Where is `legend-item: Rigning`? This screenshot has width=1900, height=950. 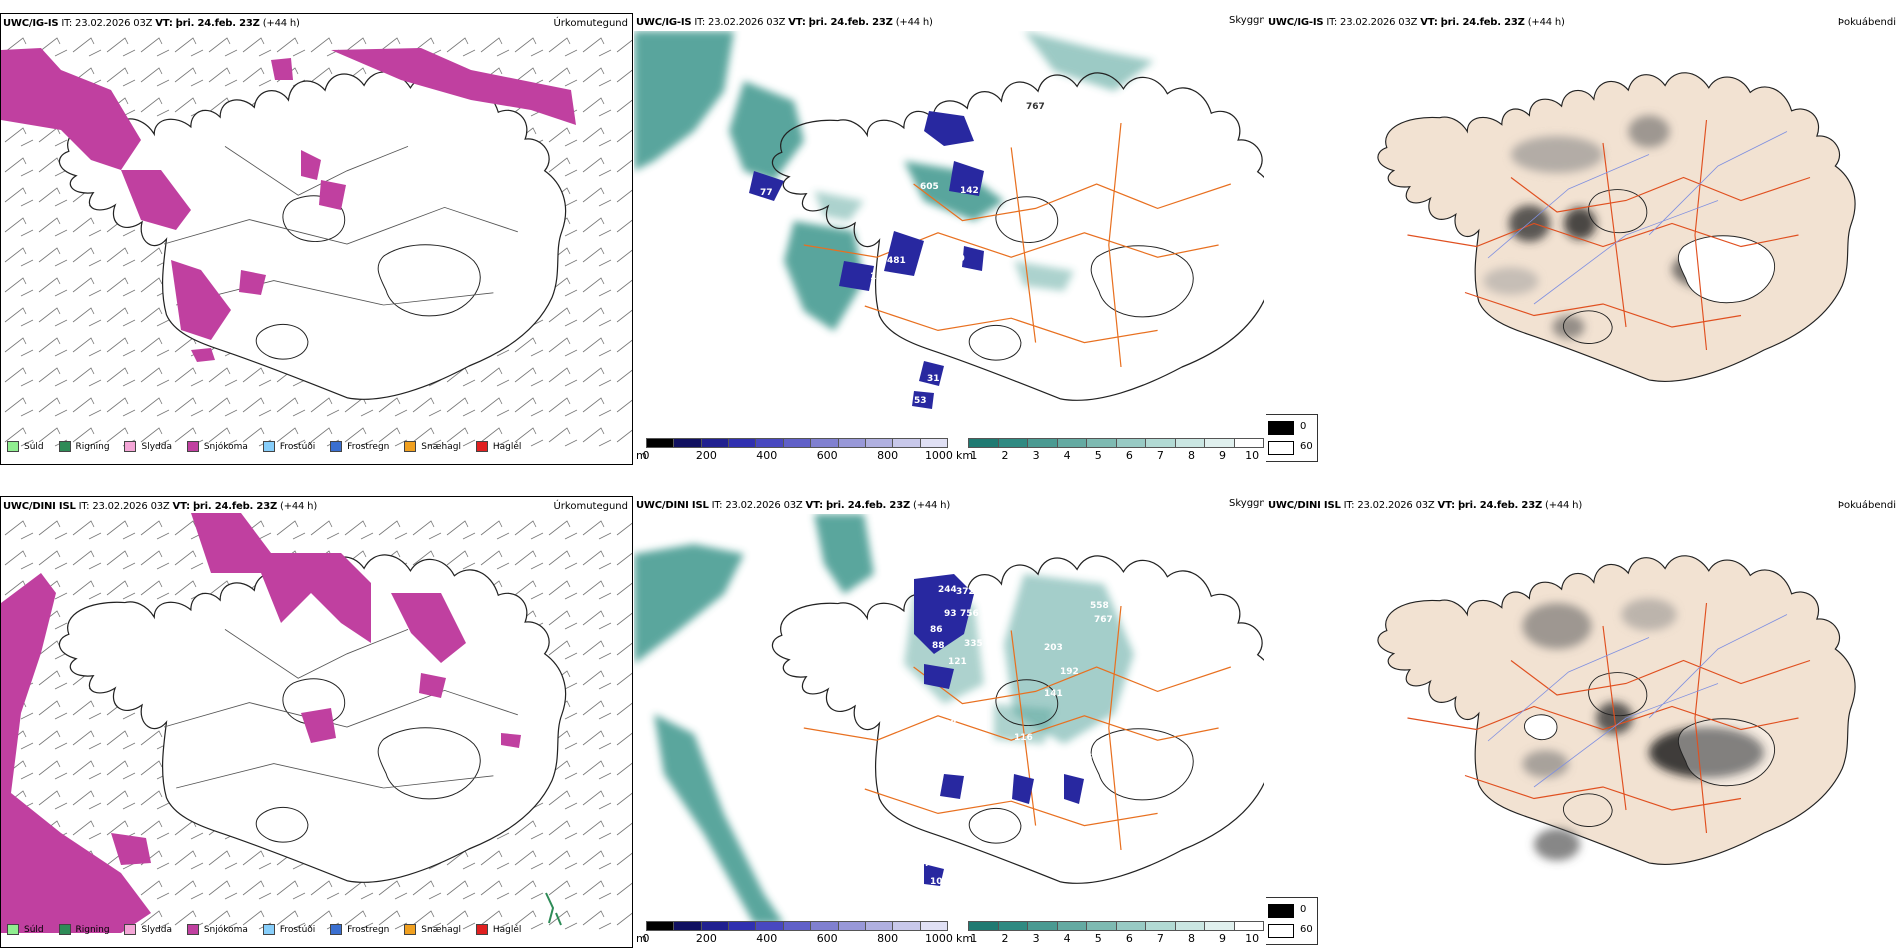
legend-item: Rigning is located at coordinates (84, 929).